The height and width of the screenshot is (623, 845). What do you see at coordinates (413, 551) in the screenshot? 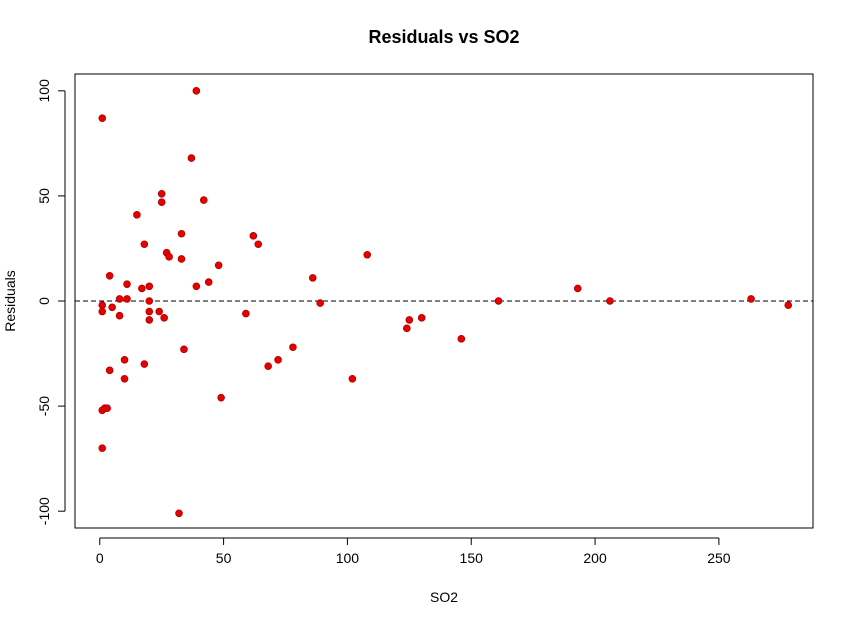
I see `x-axis: 0 50 100 150 200 250` at bounding box center [413, 551].